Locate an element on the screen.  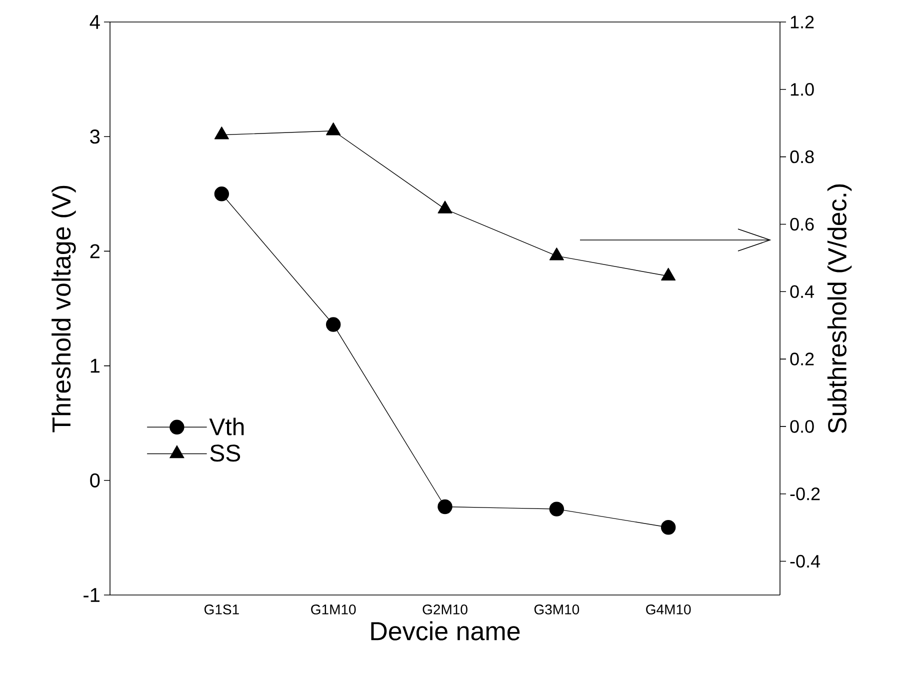
y2-tick-label: 0.0 is located at coordinates (802, 426).